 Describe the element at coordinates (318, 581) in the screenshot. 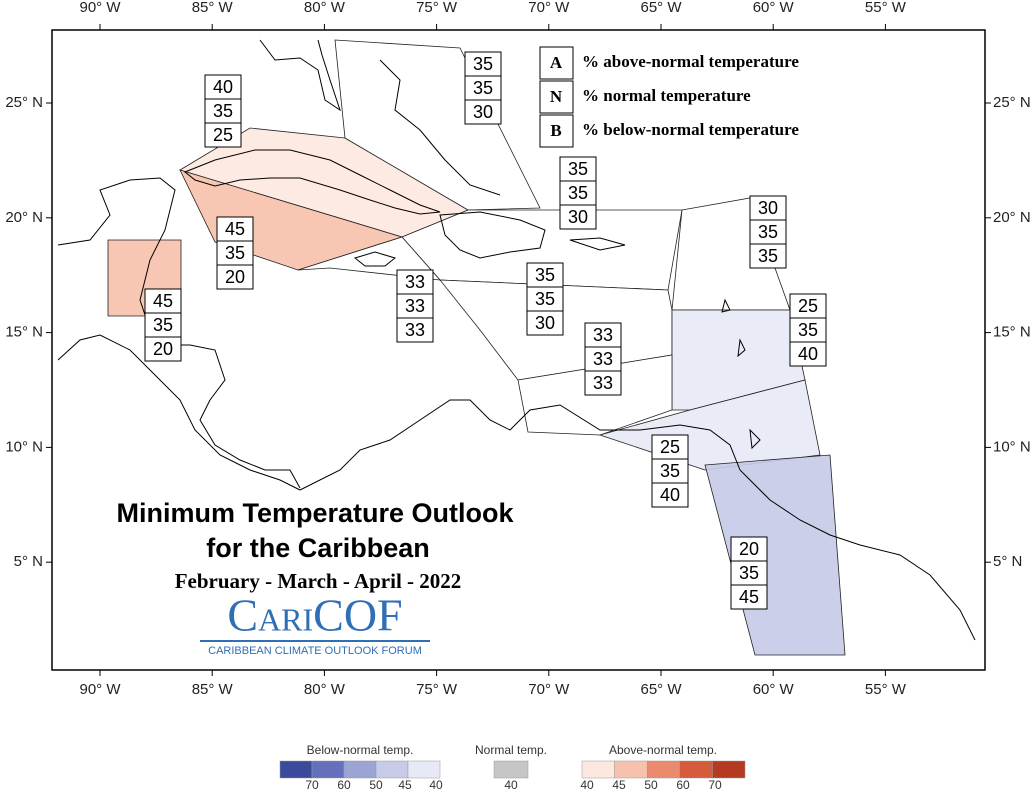

I see `period: February - March - April - 2022` at that location.